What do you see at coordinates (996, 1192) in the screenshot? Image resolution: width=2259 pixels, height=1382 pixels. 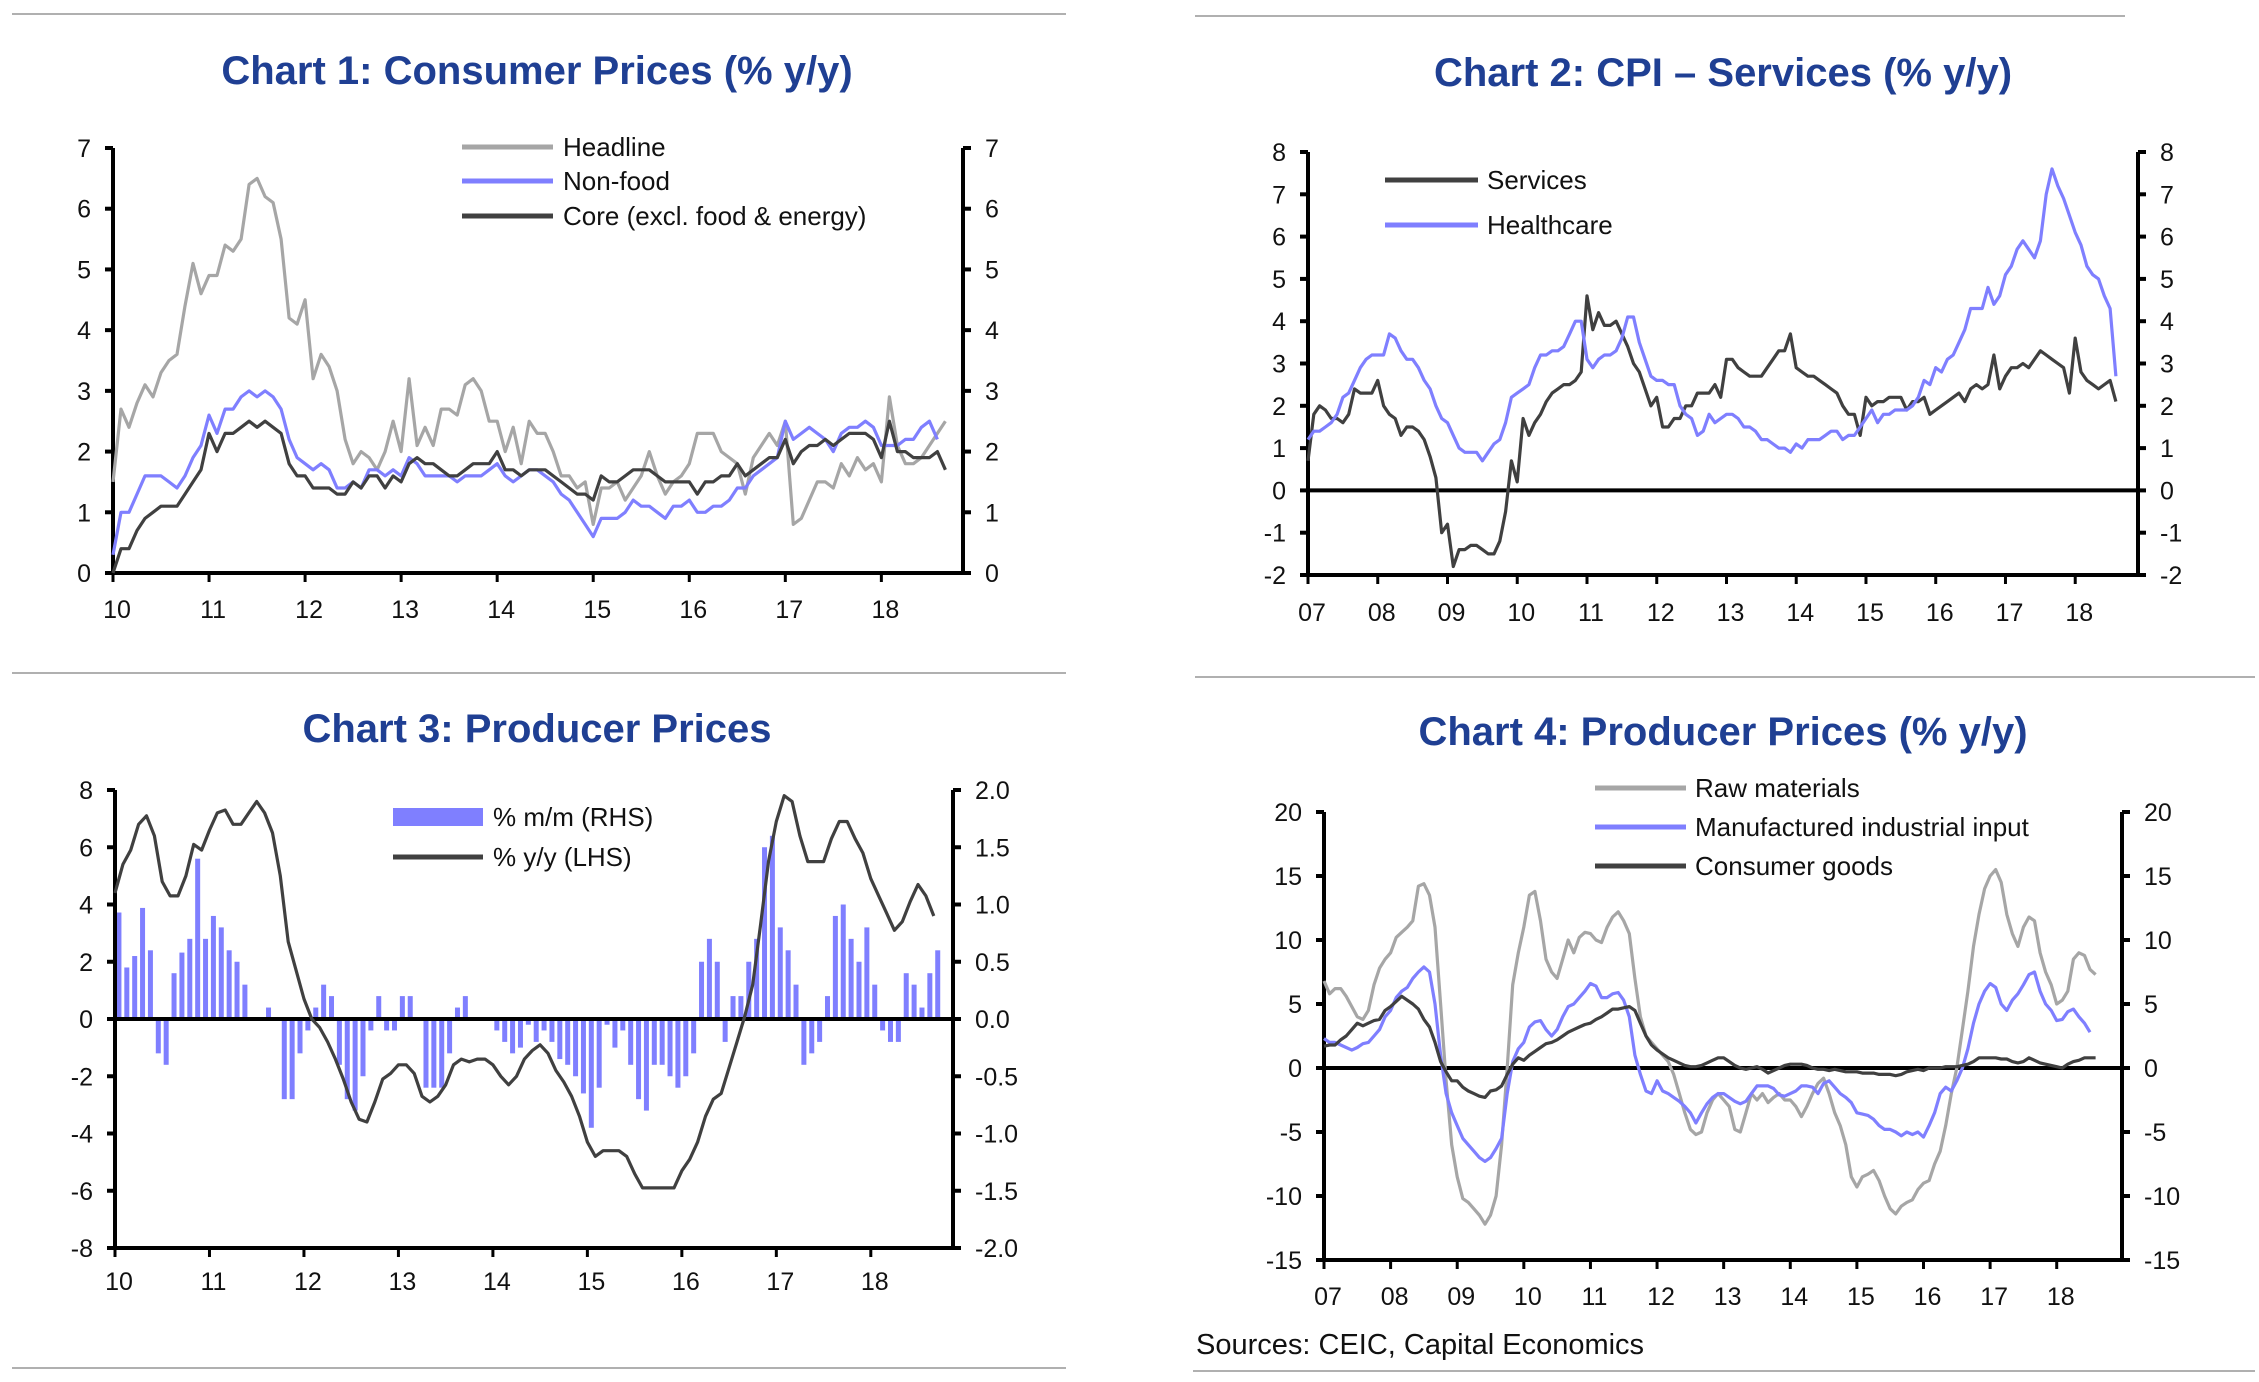 I see `y-right-tick-label: -1.5` at bounding box center [996, 1192].